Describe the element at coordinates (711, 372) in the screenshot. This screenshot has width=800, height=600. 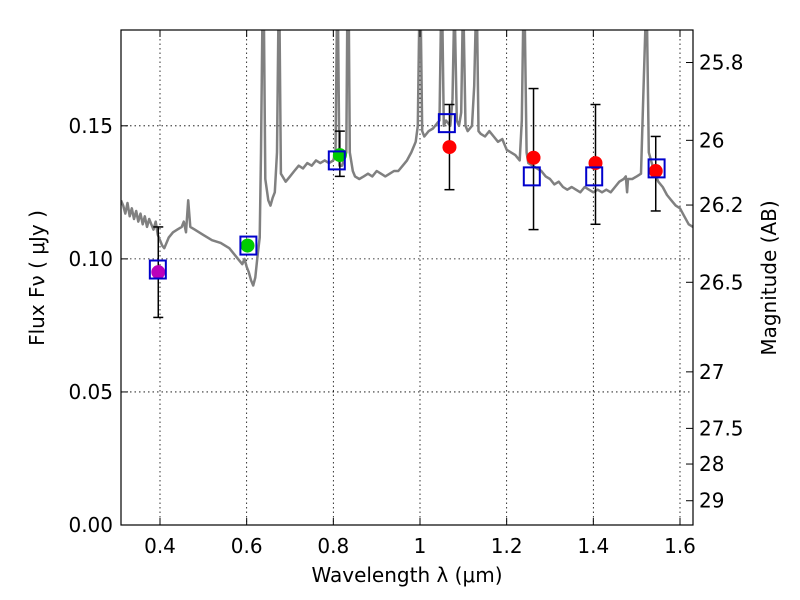
I see `right-tick-label: 27` at that location.